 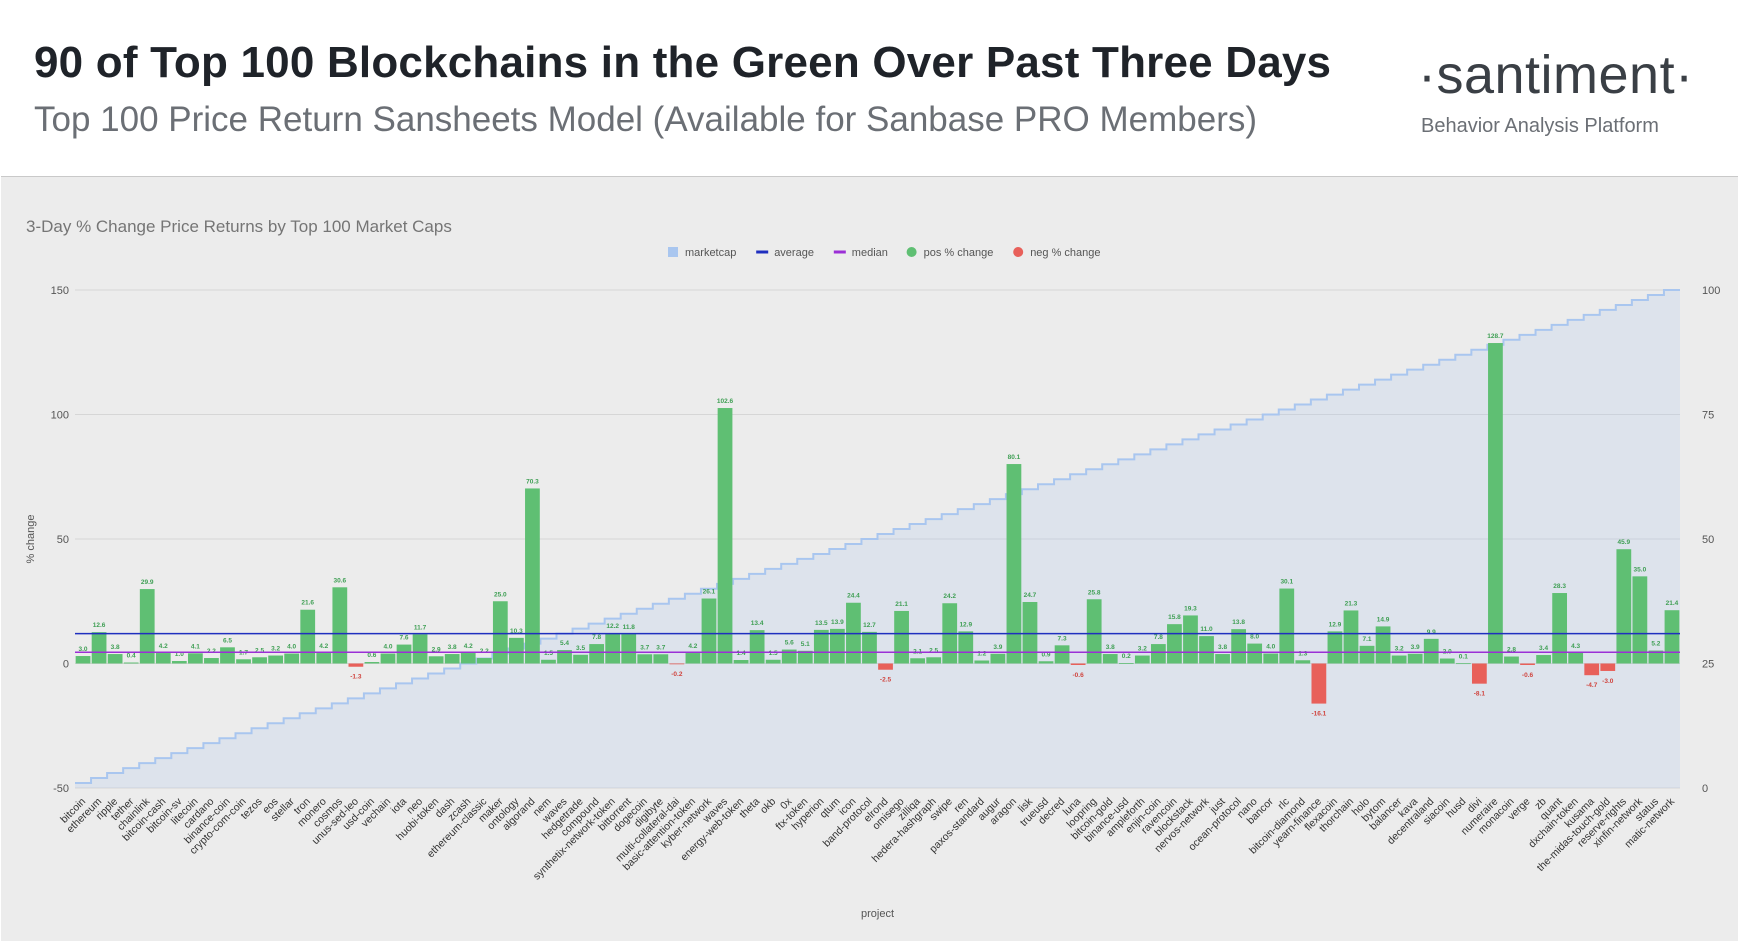 What do you see at coordinates (981, 654) in the screenshot?
I see `data-label: 1.2` at bounding box center [981, 654].